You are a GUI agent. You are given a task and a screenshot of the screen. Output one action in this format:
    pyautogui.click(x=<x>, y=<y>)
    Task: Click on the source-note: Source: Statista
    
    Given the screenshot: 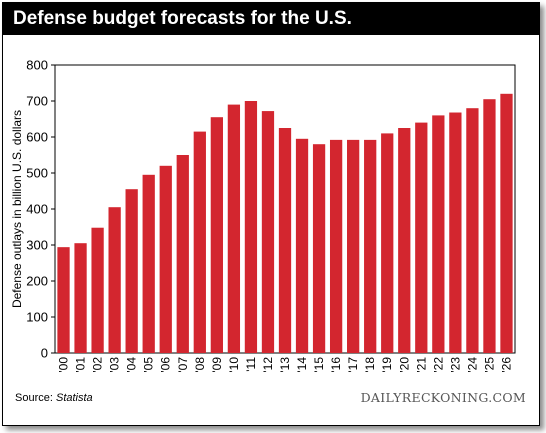 What is the action you would take?
    pyautogui.click(x=54, y=398)
    